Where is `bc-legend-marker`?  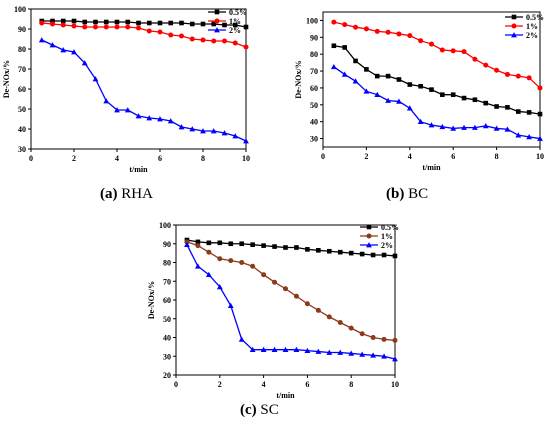
bc-legend-marker is located at coordinates (514, 35).